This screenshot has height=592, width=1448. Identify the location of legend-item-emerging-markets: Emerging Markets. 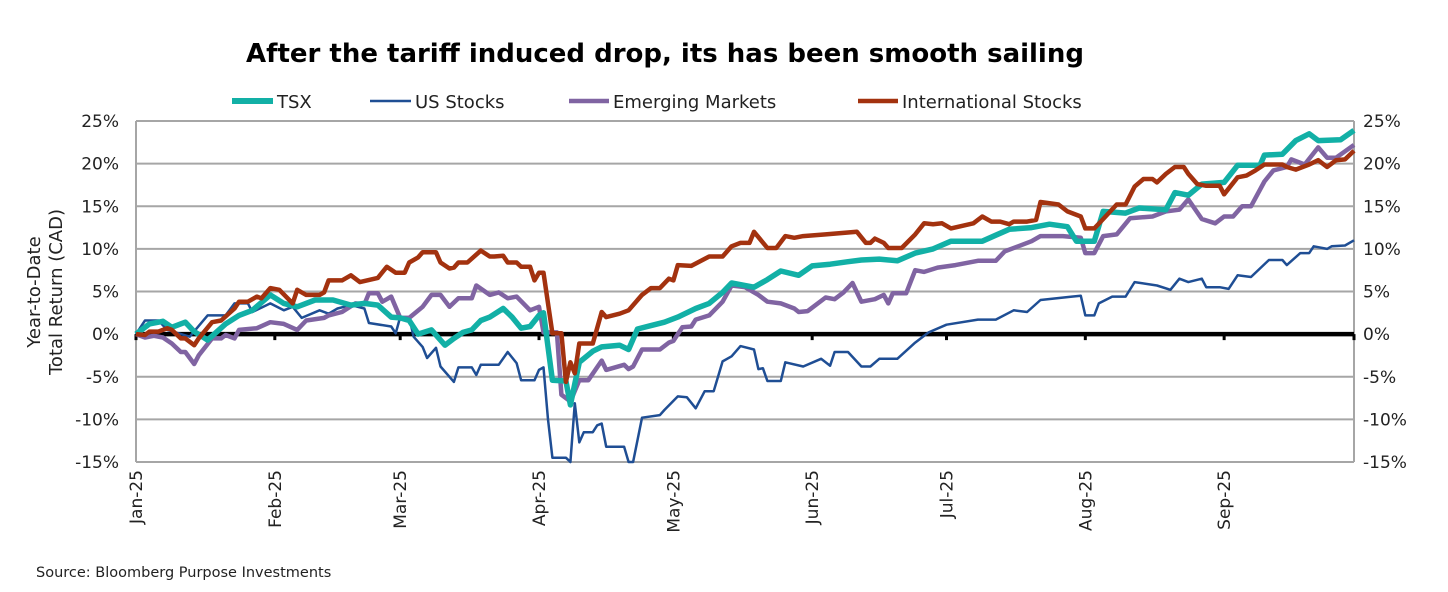
(672, 102).